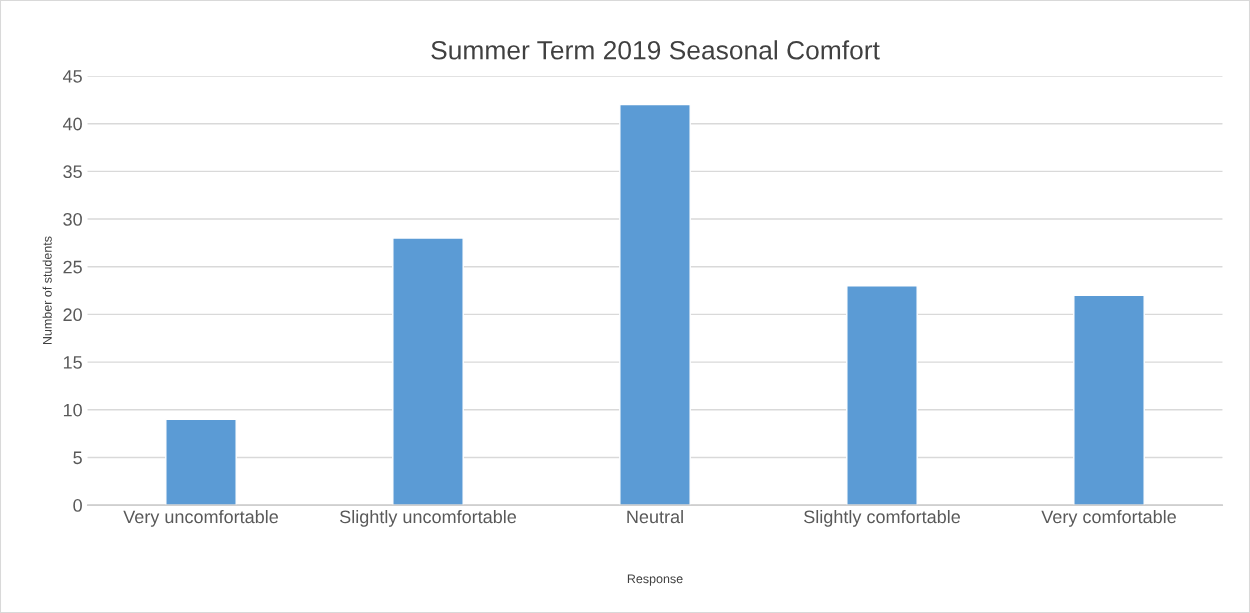  What do you see at coordinates (77, 458) in the screenshot?
I see `y-tick-label: 5` at bounding box center [77, 458].